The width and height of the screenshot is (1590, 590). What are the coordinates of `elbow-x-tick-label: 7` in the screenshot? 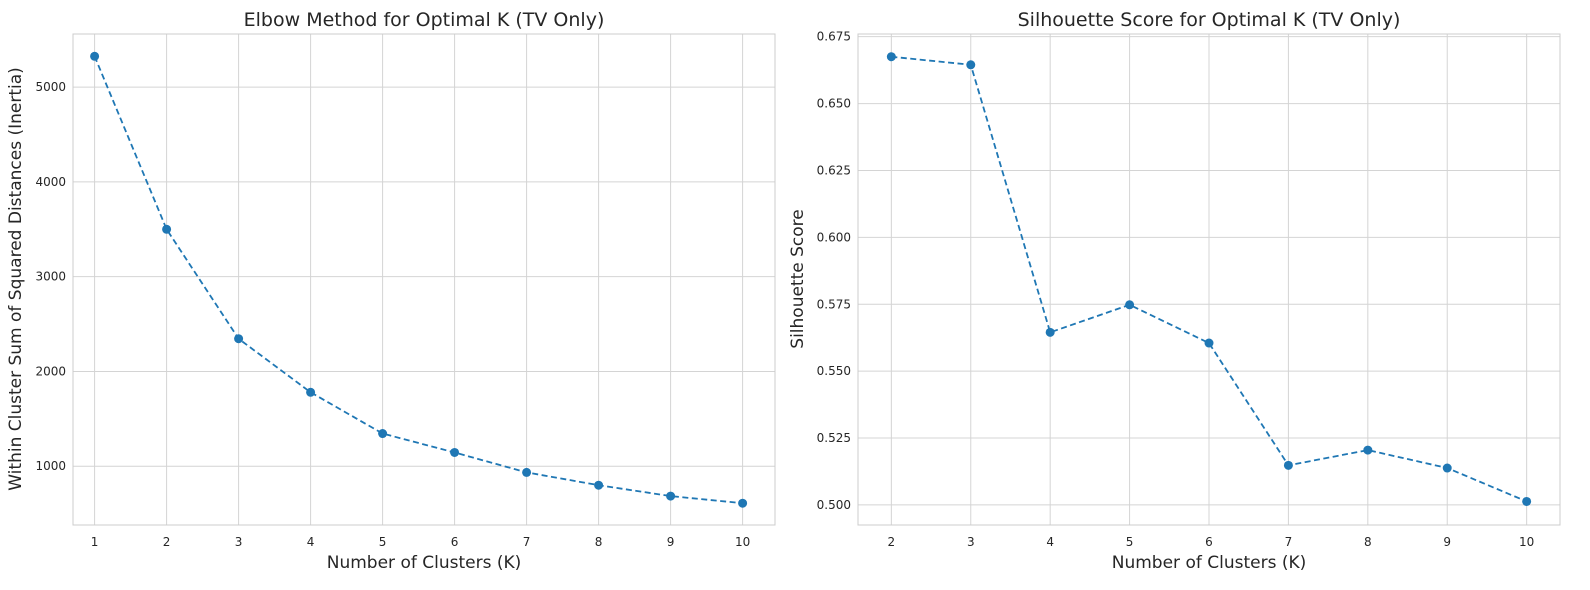 It's located at (527, 542).